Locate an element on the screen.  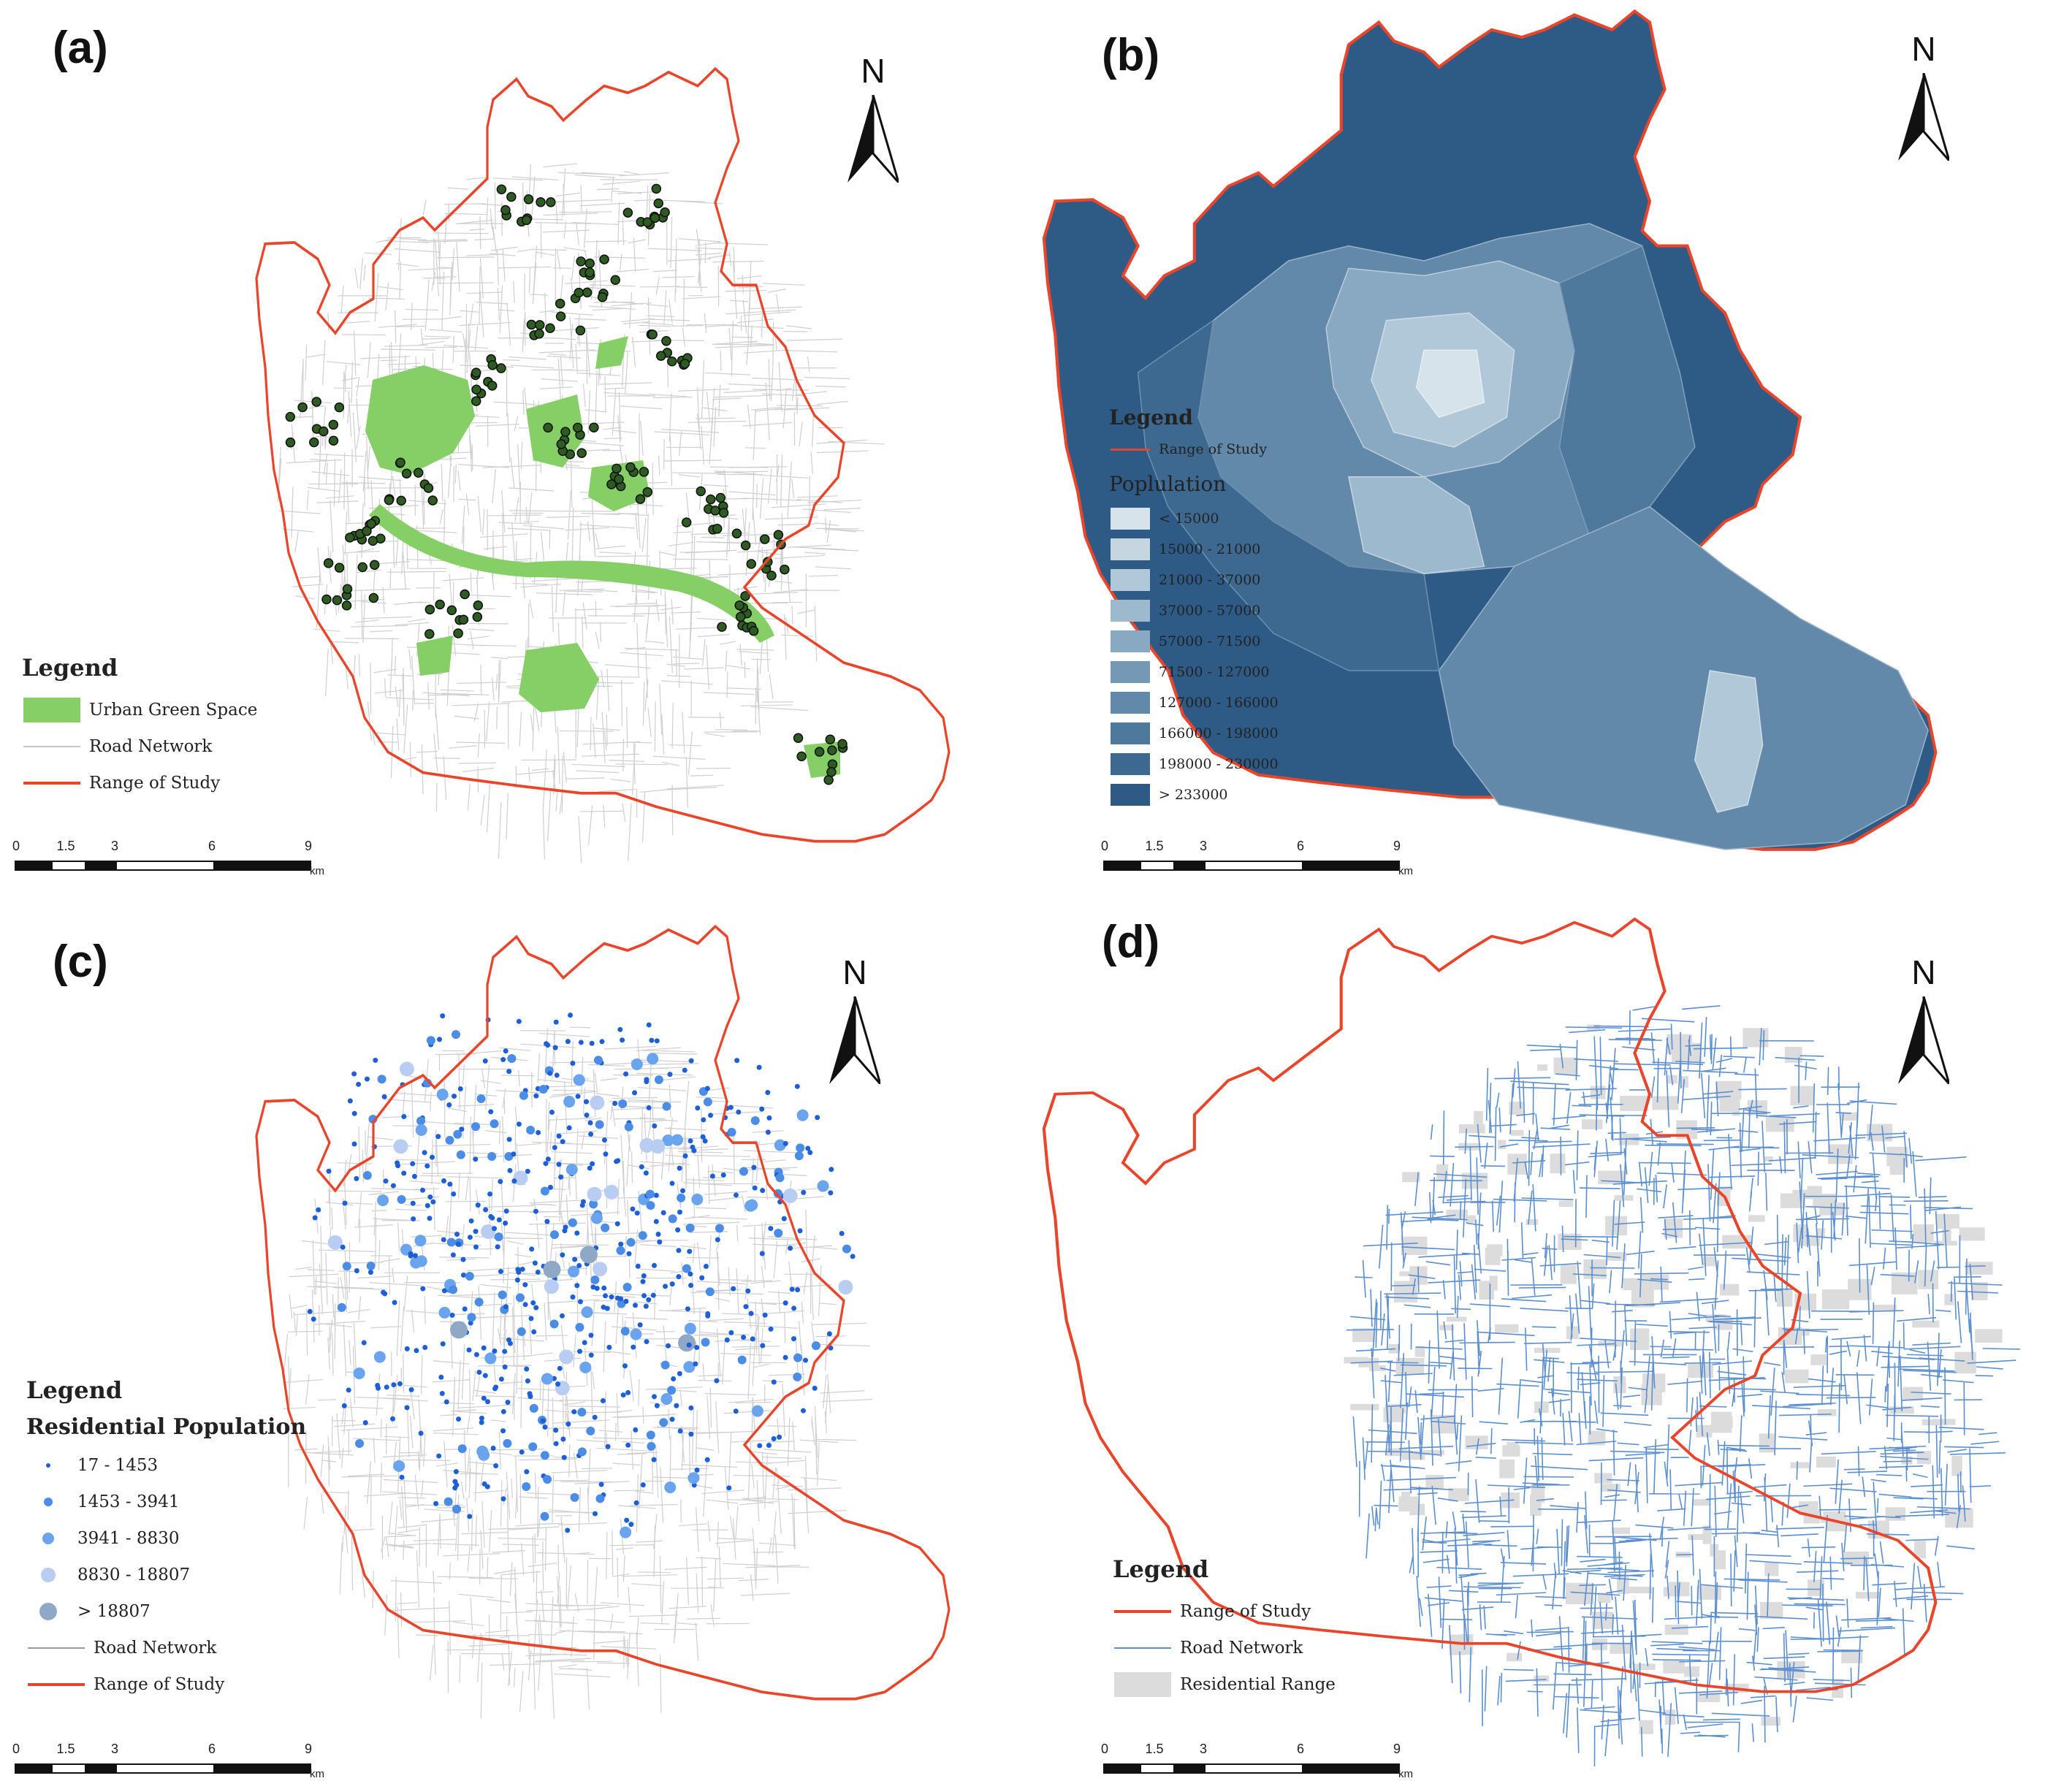
class-swatch is located at coordinates (1130, 703).